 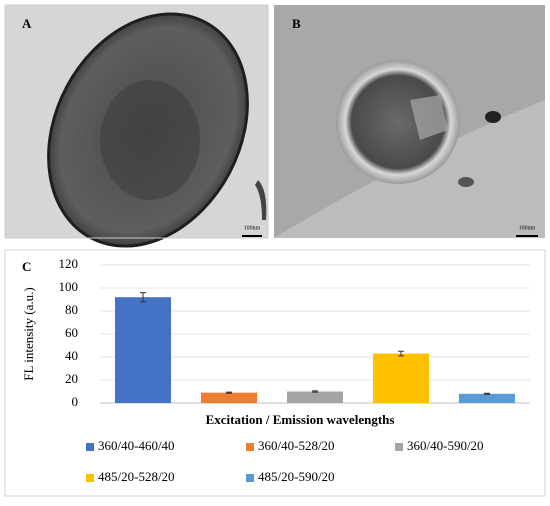 I want to click on panel-label: A, so click(x=27, y=23).